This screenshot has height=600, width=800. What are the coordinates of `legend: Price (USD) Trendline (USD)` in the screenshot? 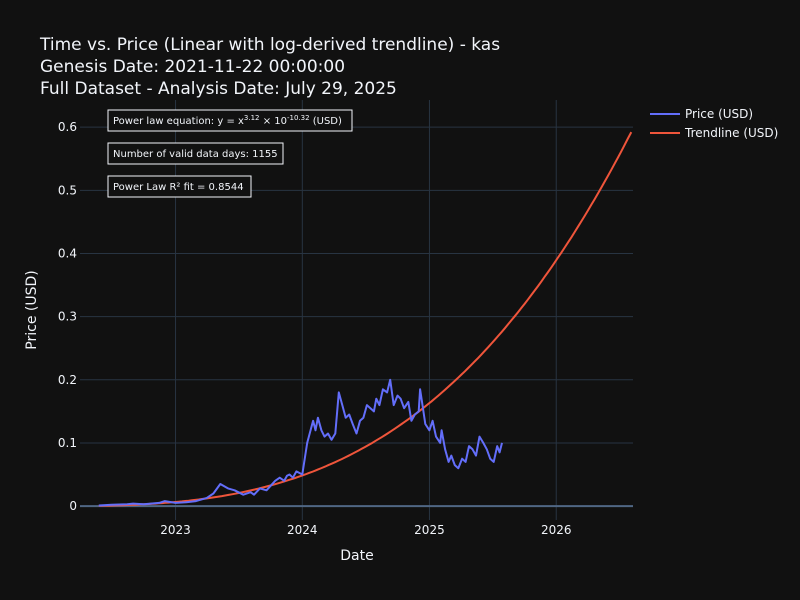 It's located at (714, 123).